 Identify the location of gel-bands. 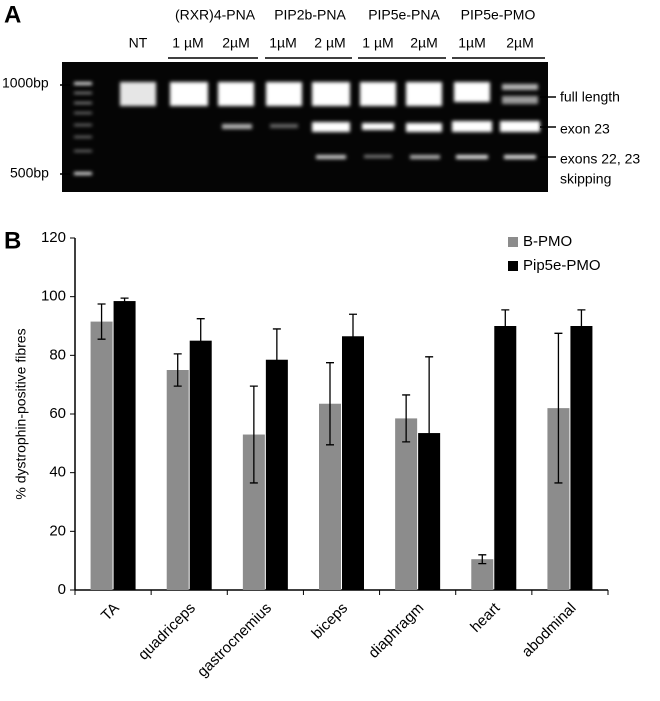
(307, 128).